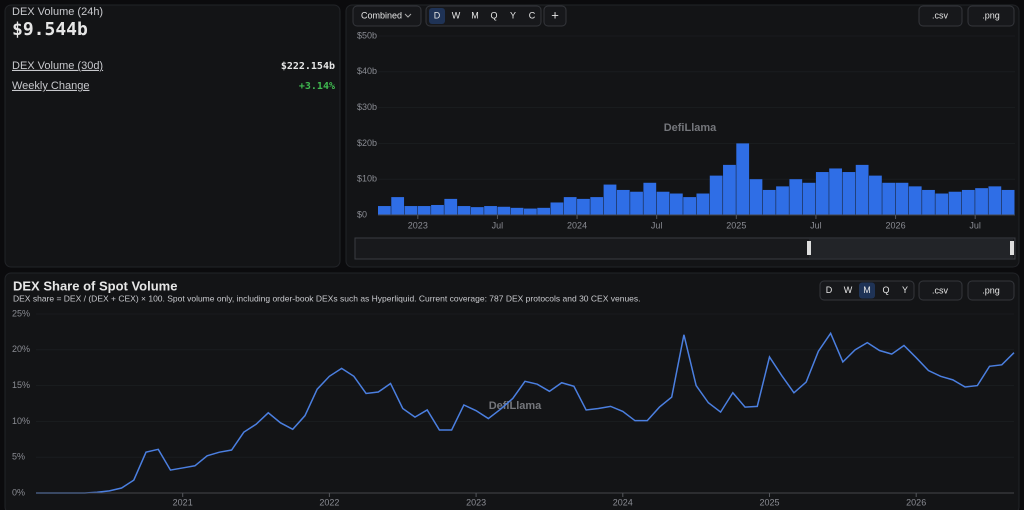  Describe the element at coordinates (183, 502) in the screenshot. I see `x-tick-label: 2021` at that location.